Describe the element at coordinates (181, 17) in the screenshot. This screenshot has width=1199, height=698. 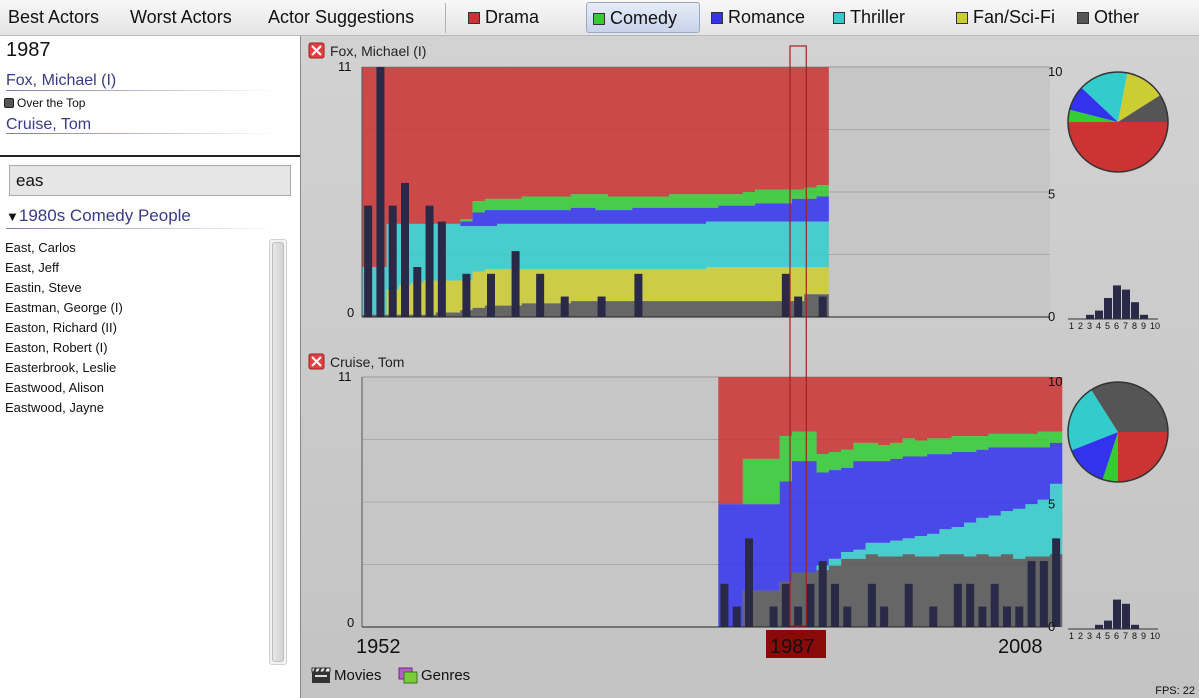
I see `tab-worst-actors: Worst Actors` at that location.